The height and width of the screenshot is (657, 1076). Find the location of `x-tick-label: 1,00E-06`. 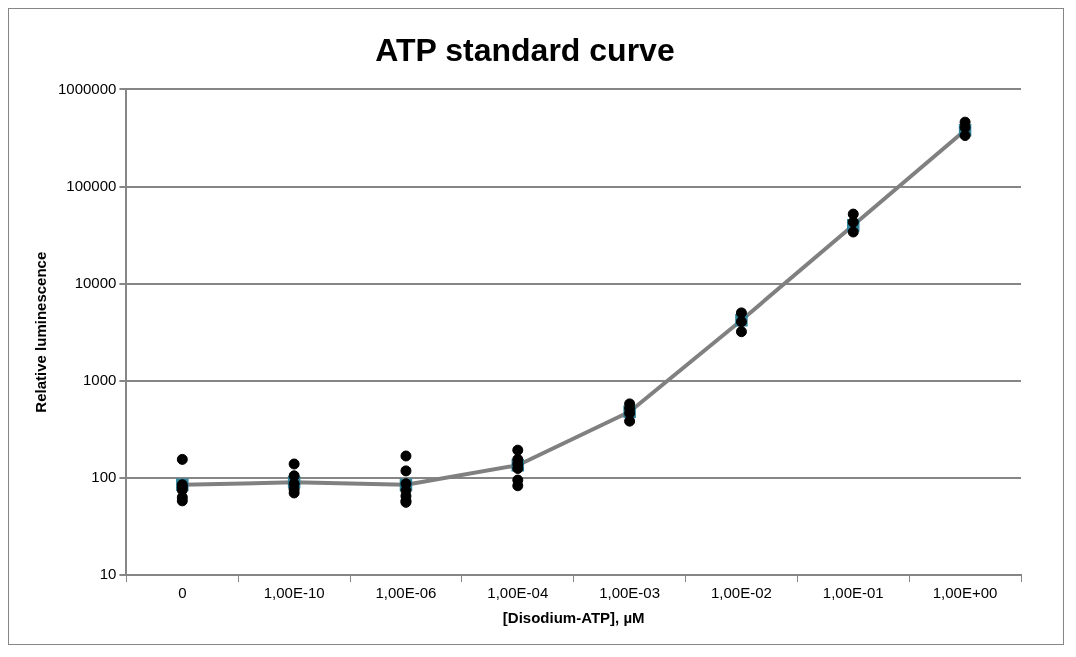

x-tick-label: 1,00E-06 is located at coordinates (406, 593).